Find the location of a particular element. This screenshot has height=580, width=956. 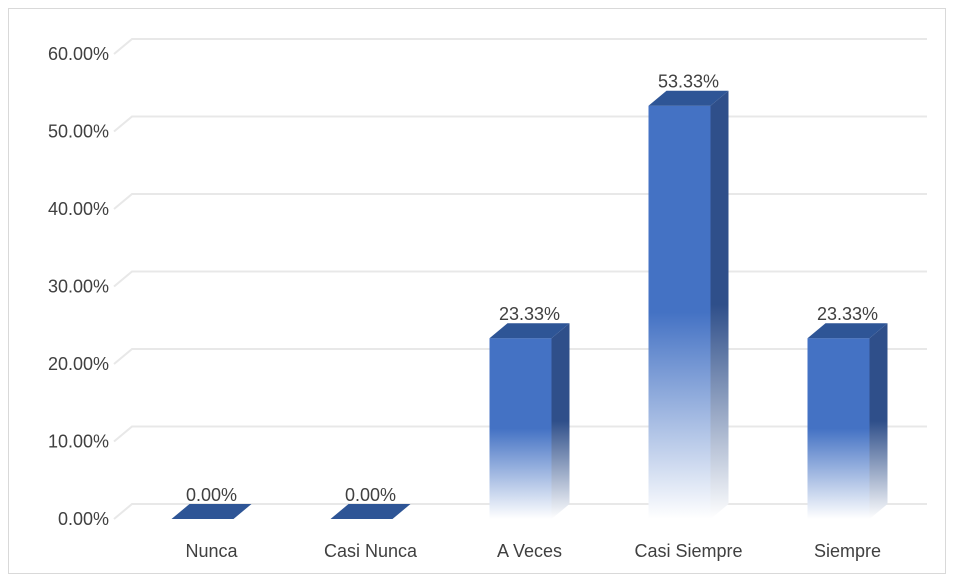

y-tick-label: 20.00% is located at coordinates (78, 364).